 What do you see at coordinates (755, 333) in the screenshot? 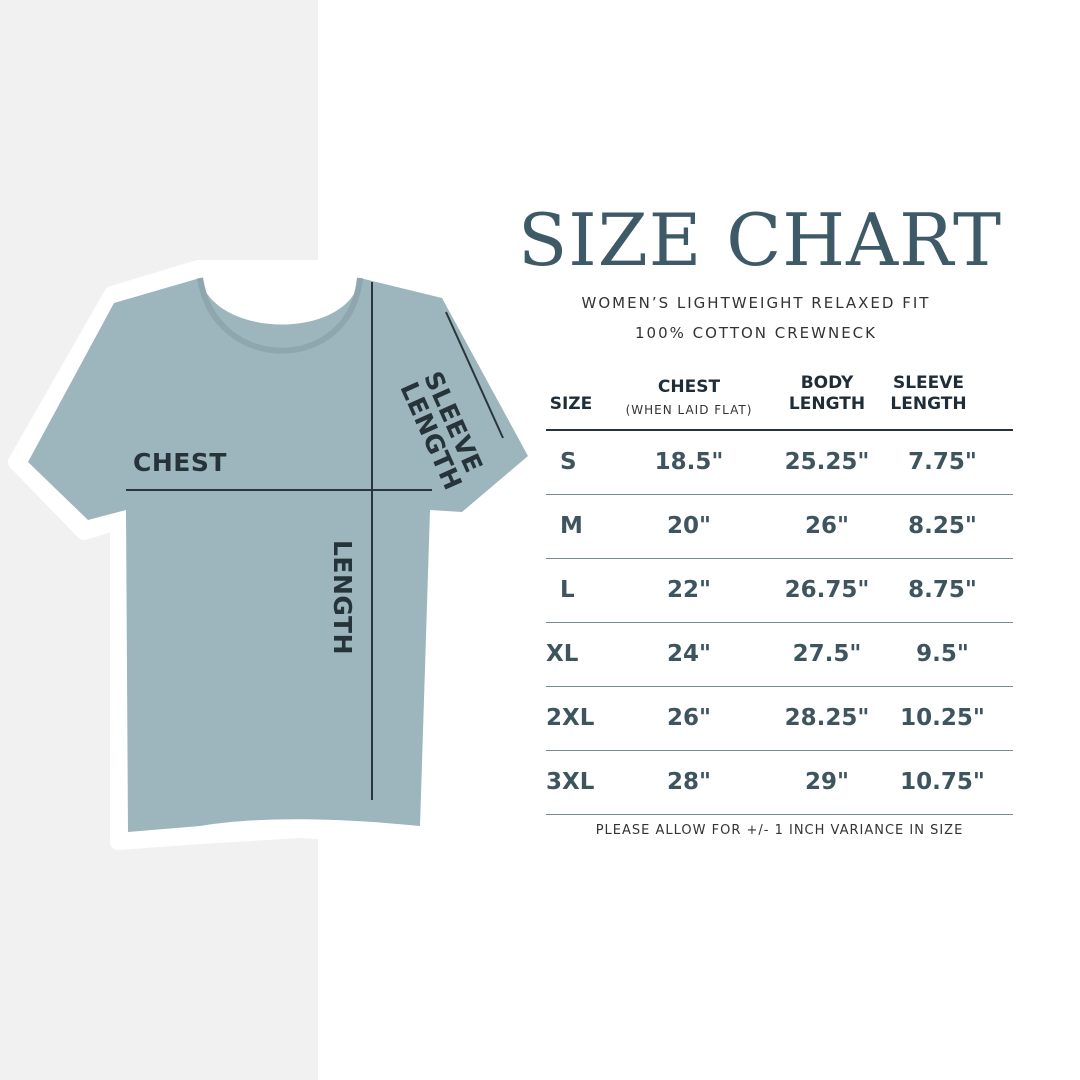
I see `subtitle-line2: 100% COTTON CREWNECK` at bounding box center [755, 333].